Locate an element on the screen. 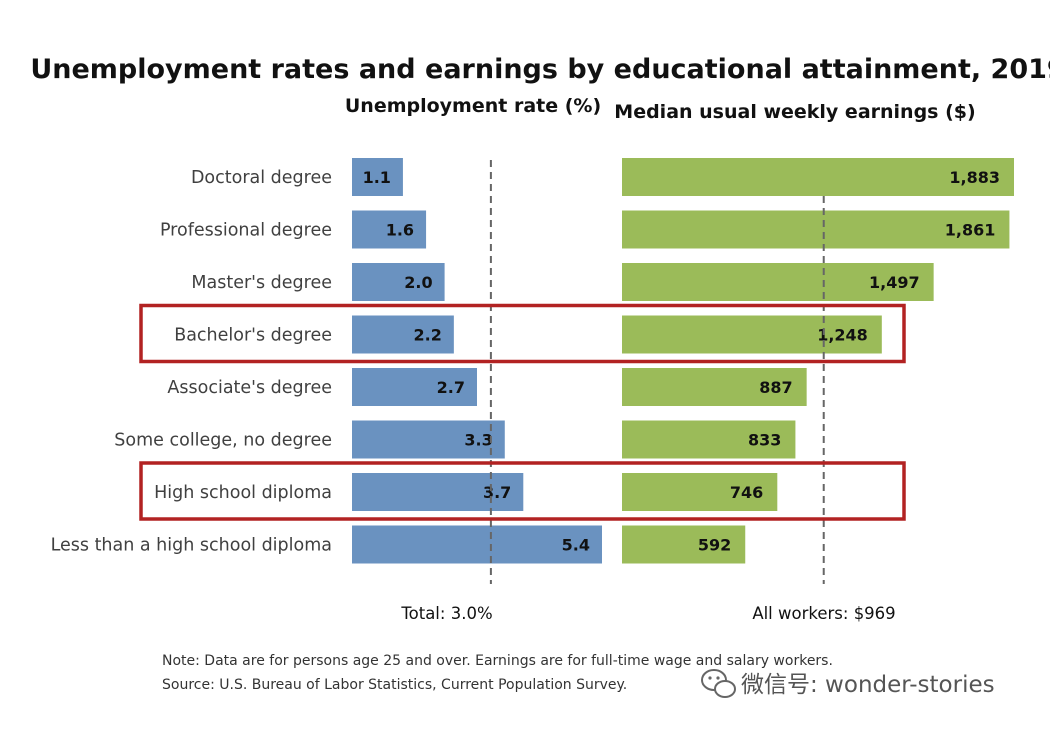 Image resolution: width=1050 pixels, height=730 pixels. unemployment-value-master-s-degree: 2.0 is located at coordinates (418, 282).